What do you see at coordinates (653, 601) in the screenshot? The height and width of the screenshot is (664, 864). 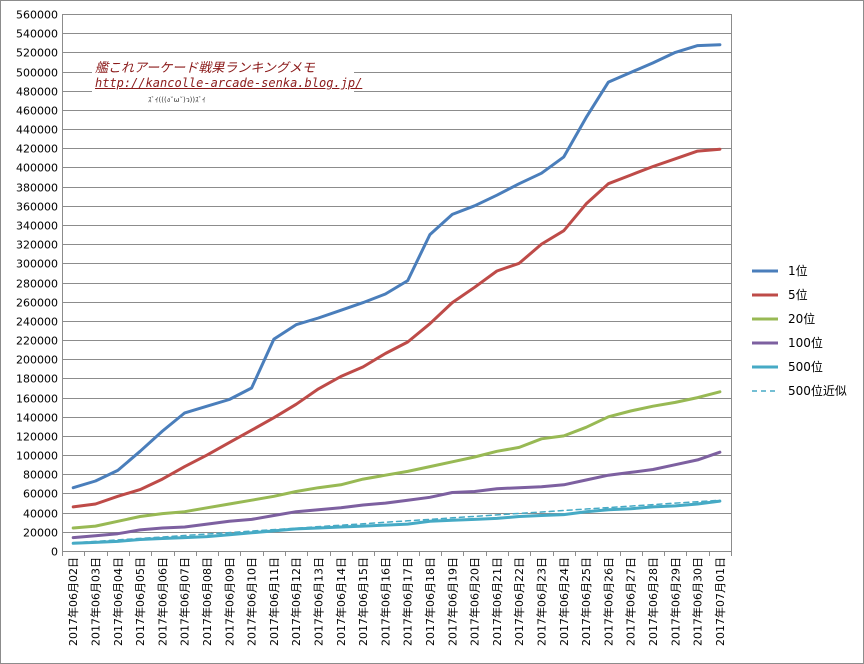 I see `x-tick-label: 2017年06月28日` at bounding box center [653, 601].